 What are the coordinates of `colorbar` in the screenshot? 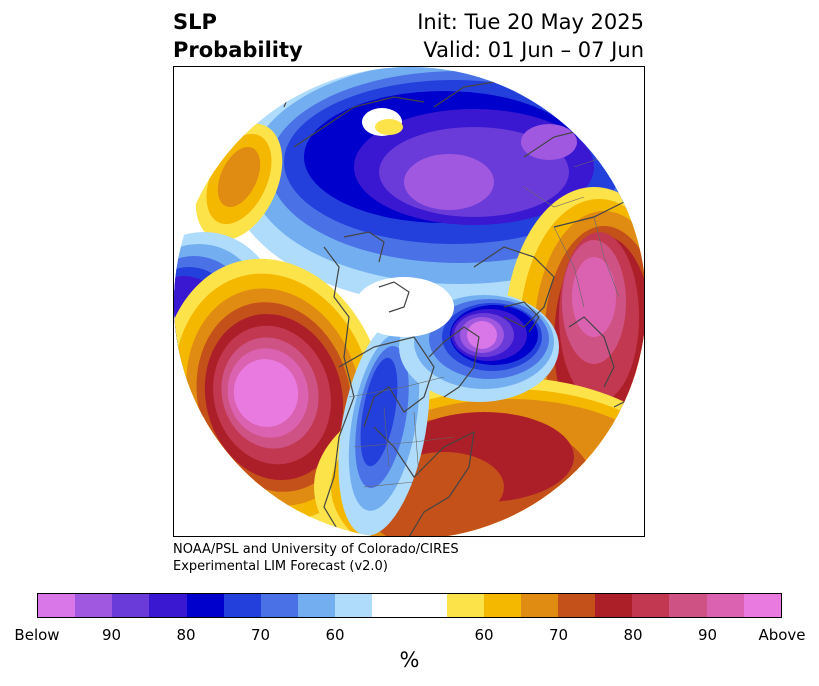 It's located at (409, 605).